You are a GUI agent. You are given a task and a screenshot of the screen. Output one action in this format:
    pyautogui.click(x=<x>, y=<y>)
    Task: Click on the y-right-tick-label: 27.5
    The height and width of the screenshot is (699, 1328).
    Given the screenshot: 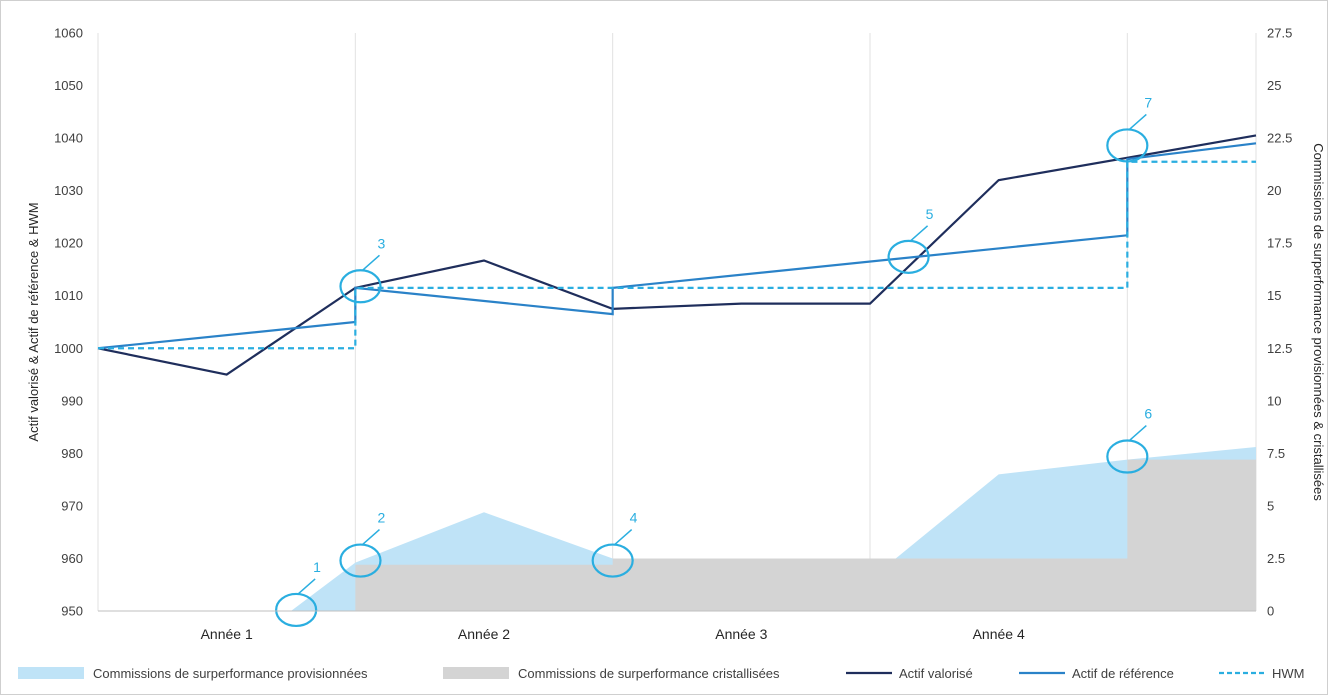 What is the action you would take?
    pyautogui.click(x=1279, y=33)
    